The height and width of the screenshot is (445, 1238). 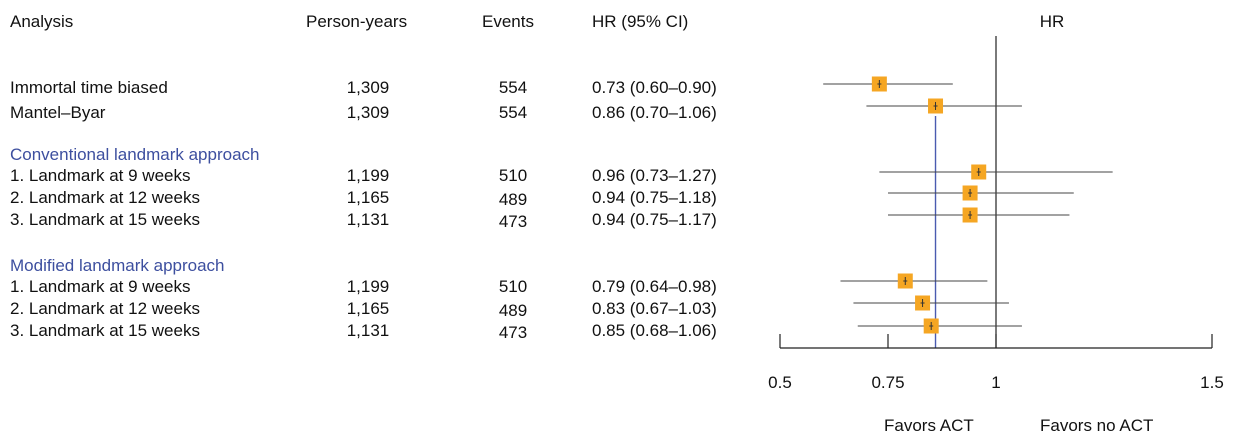 What do you see at coordinates (1097, 425) in the screenshot?
I see `favors-no-act-label: Favors no ACT` at bounding box center [1097, 425].